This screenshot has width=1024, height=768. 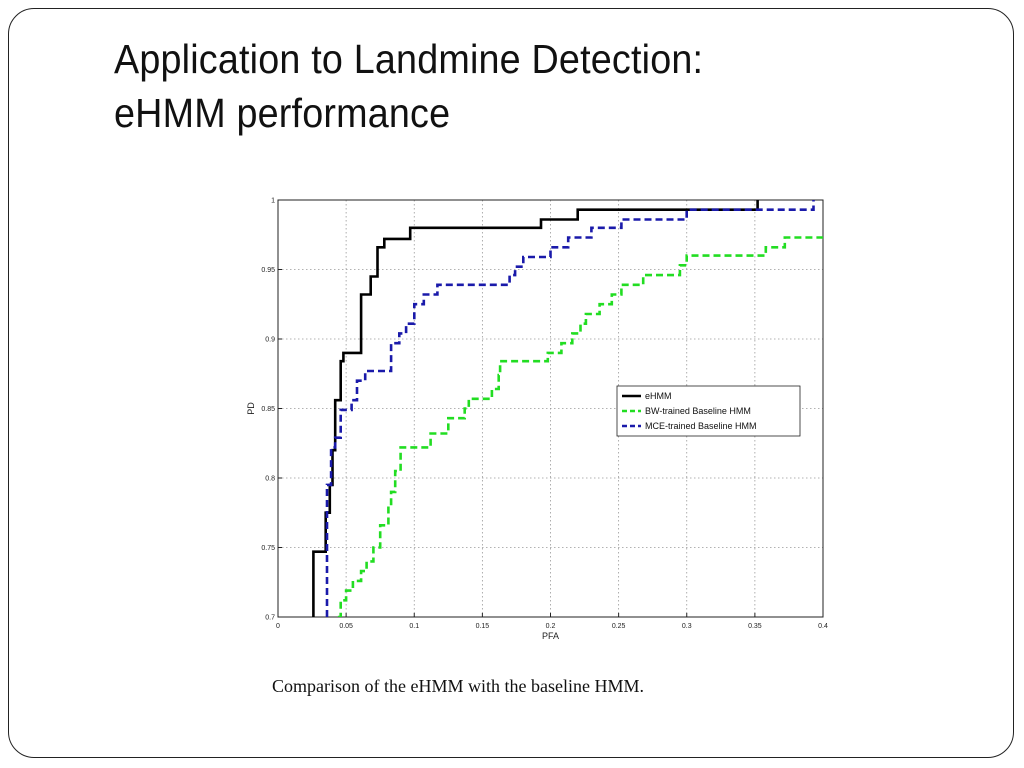 What do you see at coordinates (268, 270) in the screenshot?
I see `y-tick-label: 0.95` at bounding box center [268, 270].